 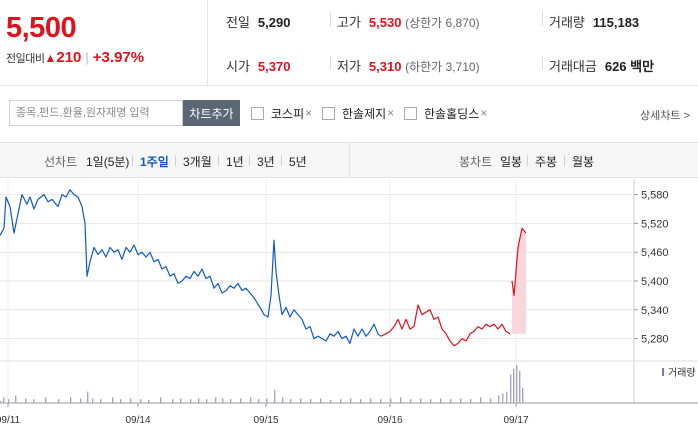 What do you see at coordinates (442, 23) in the screenshot?
I see `upper-limit: (상한가 6,870)` at bounding box center [442, 23].